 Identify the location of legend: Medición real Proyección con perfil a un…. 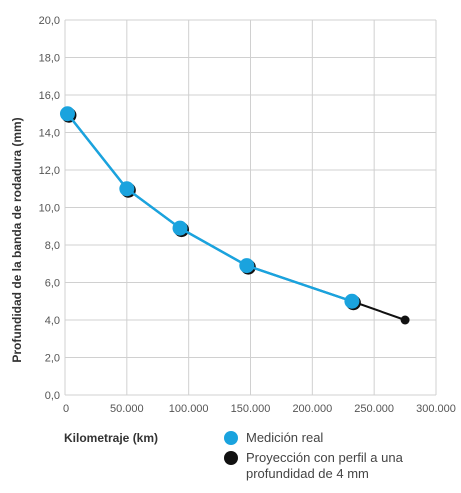
(335, 458).